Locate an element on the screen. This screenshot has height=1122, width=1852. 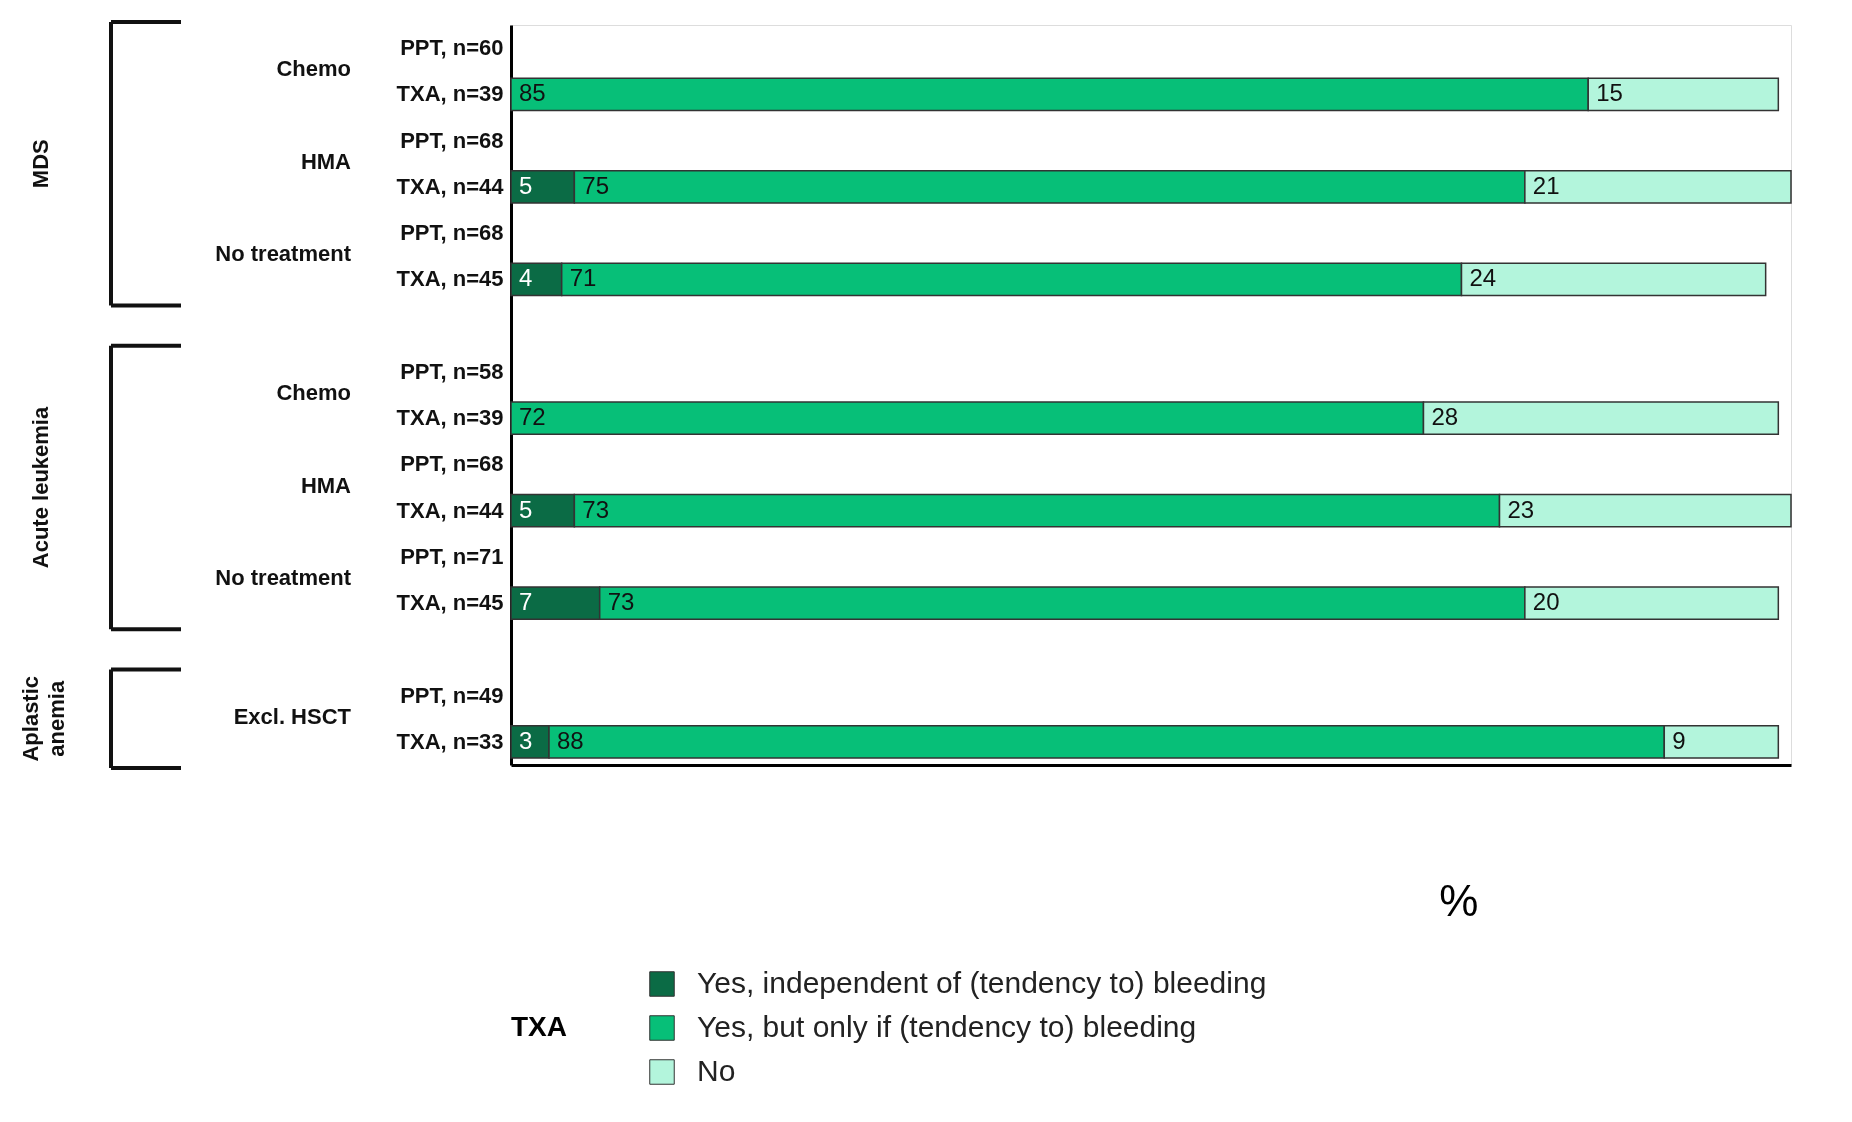
text: Excl. HSCT is located at coordinates (292, 716).